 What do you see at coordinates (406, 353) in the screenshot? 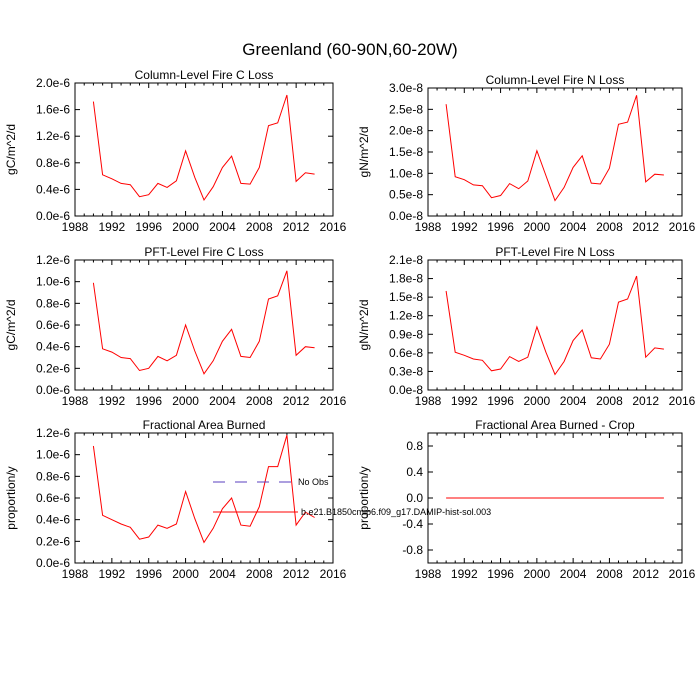
I see `y-tick-label: 0.6e-8` at bounding box center [406, 353].